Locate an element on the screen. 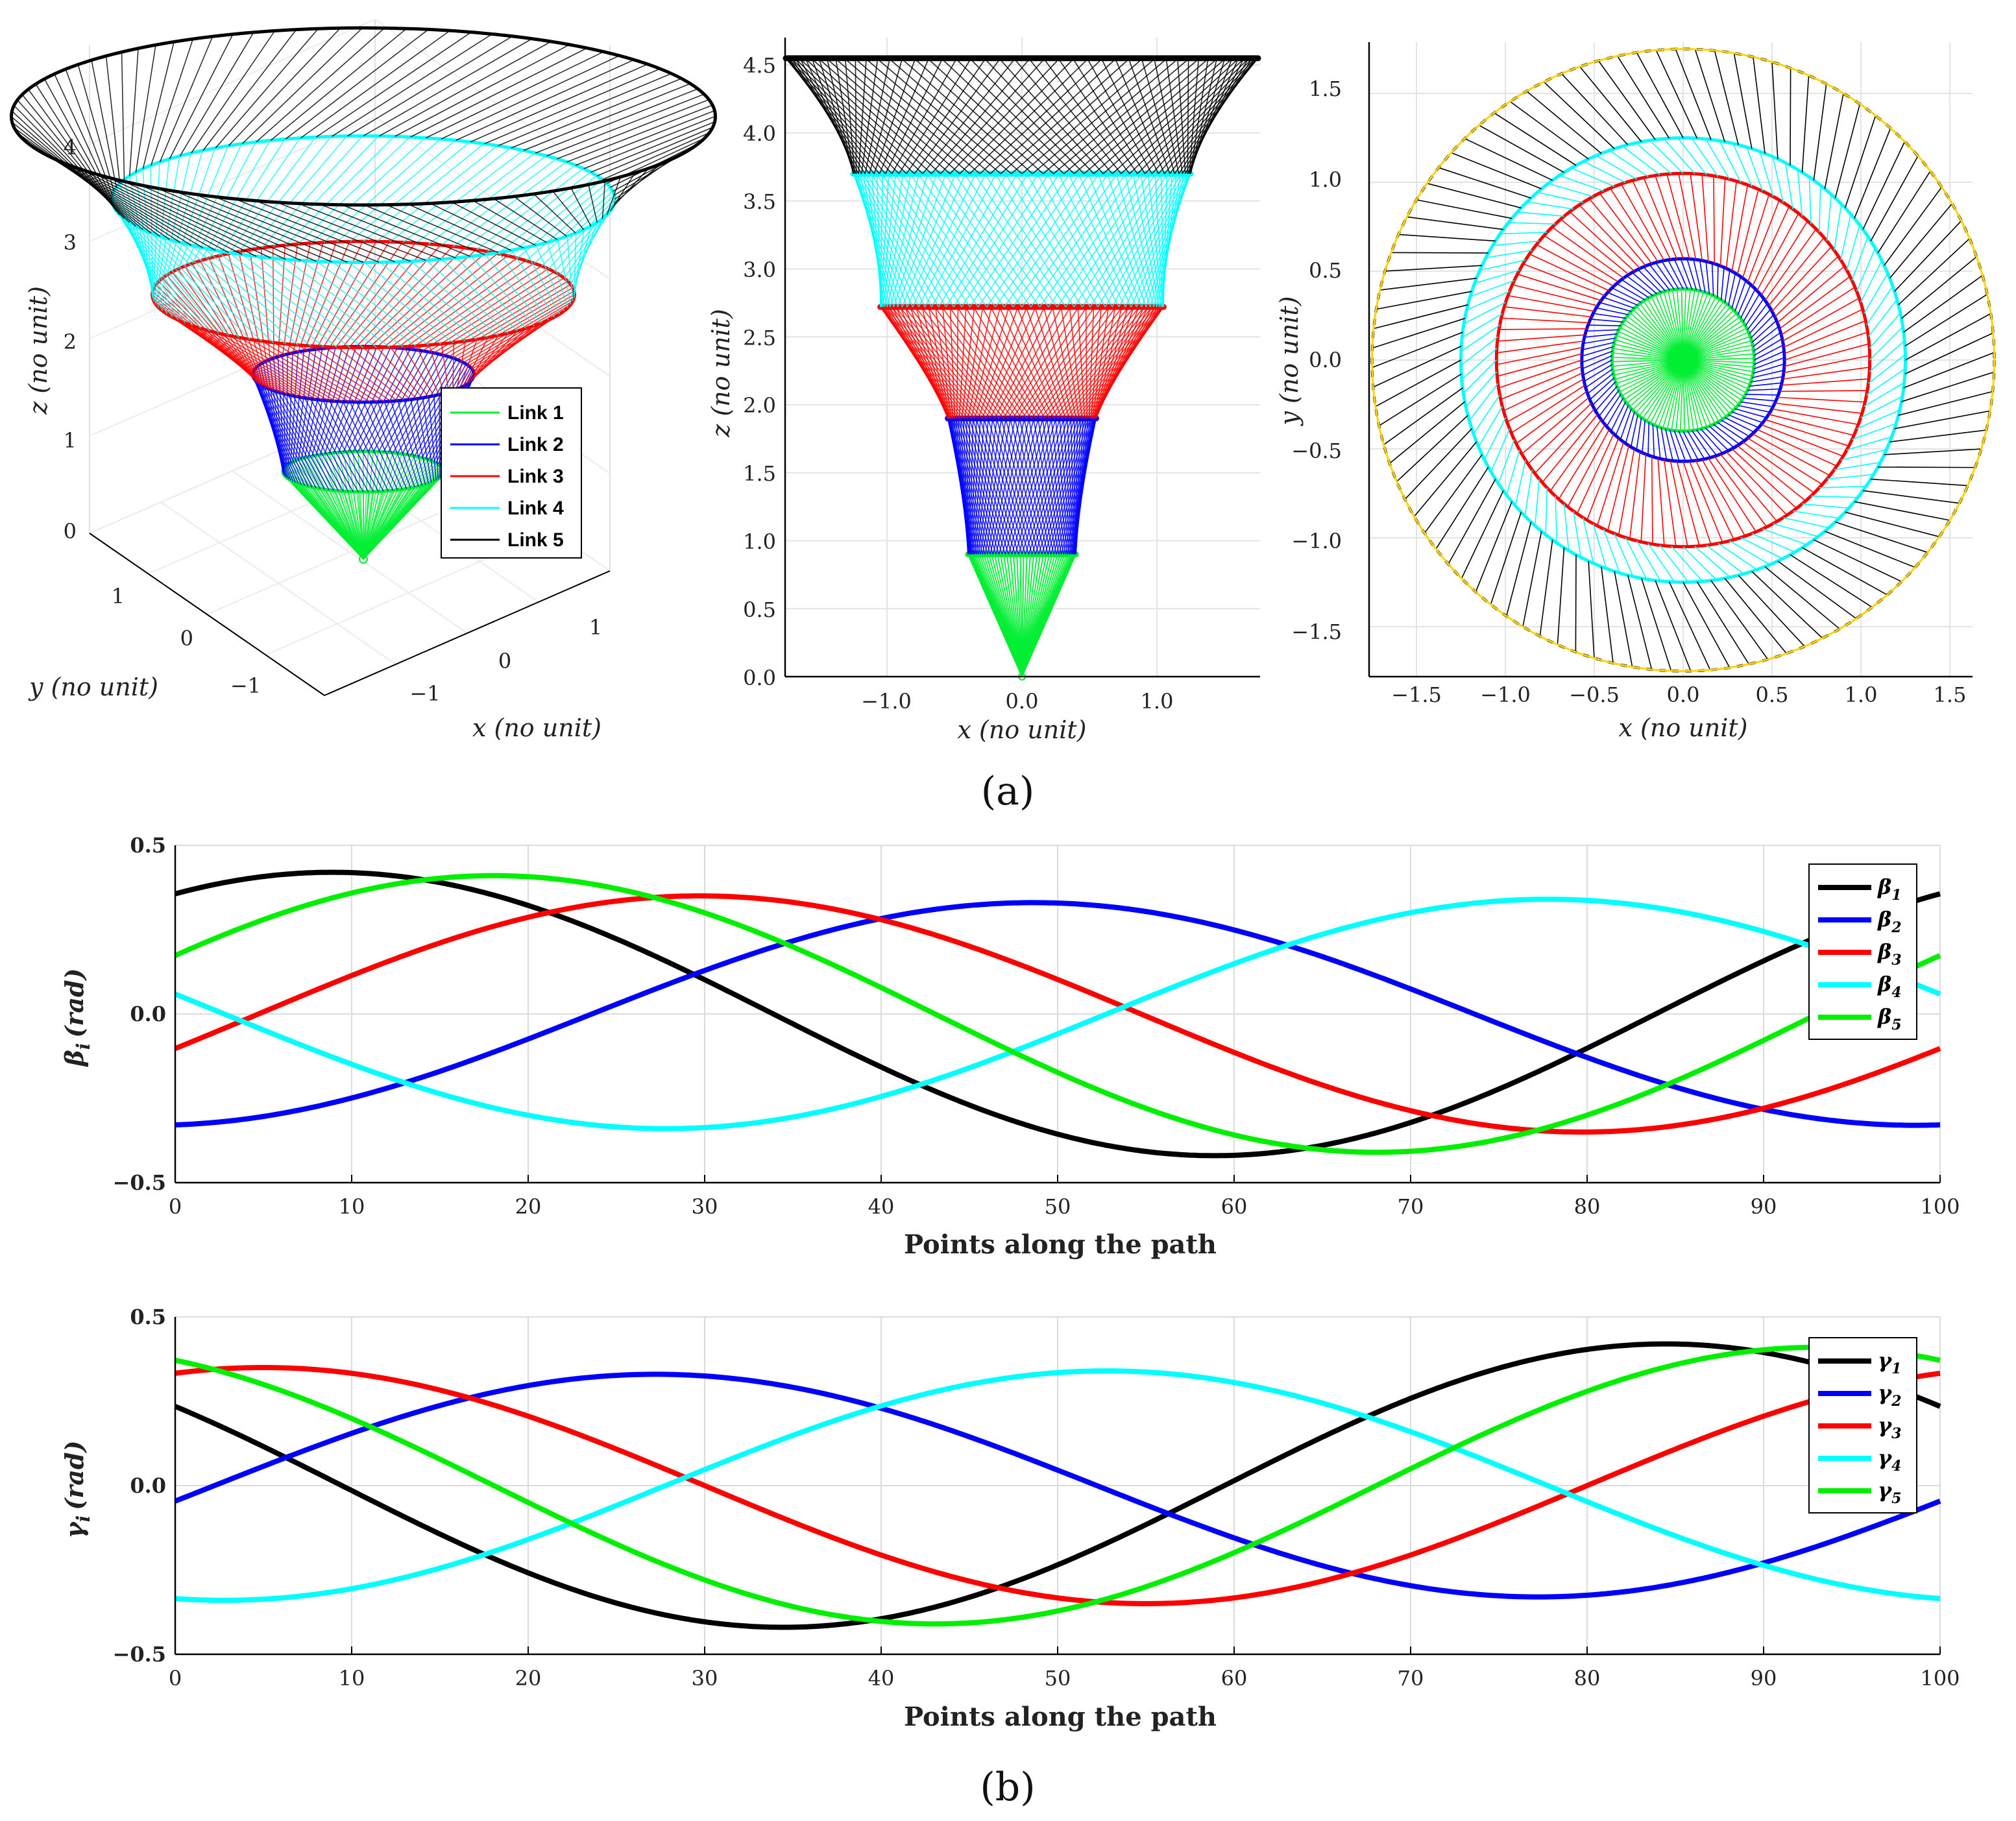  xz-manipulator-plot is located at coordinates (1022, 368).